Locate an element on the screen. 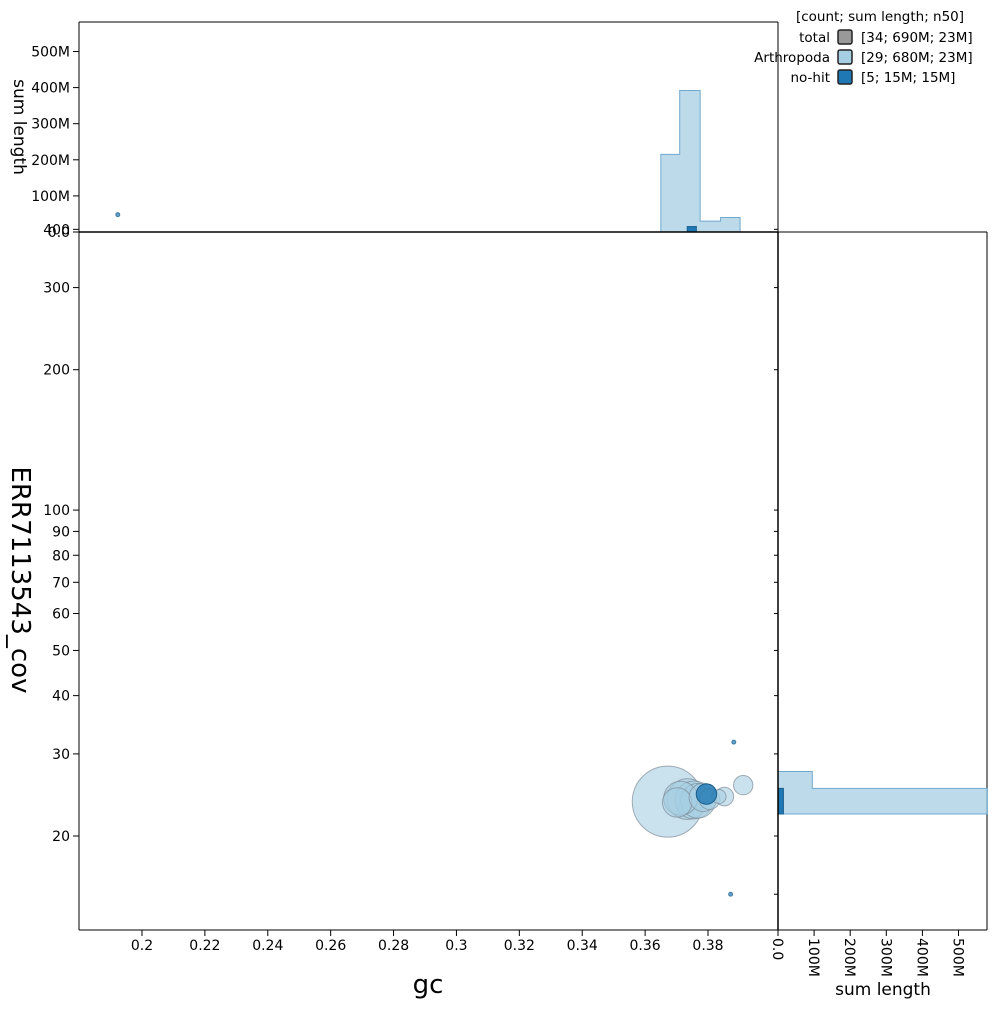 This screenshot has height=1010, width=1000. legend-swatch-nohit is located at coordinates (845, 77).